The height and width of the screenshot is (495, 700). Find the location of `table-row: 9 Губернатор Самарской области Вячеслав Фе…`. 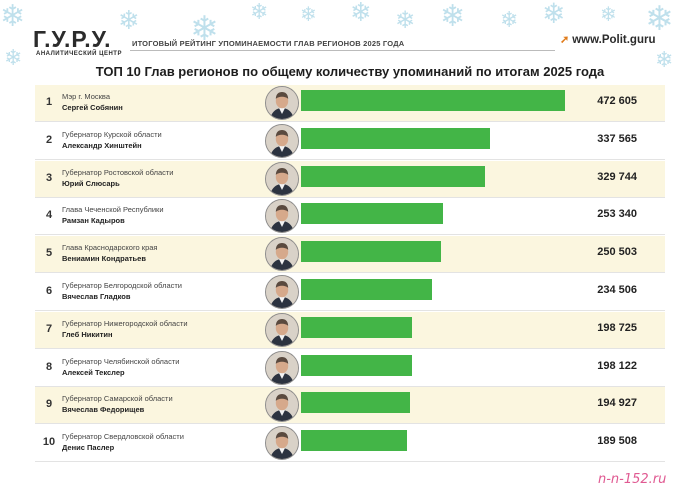

table-row: 9 Губернатор Самарской области Вячеслав Фе… is located at coordinates (350, 406).